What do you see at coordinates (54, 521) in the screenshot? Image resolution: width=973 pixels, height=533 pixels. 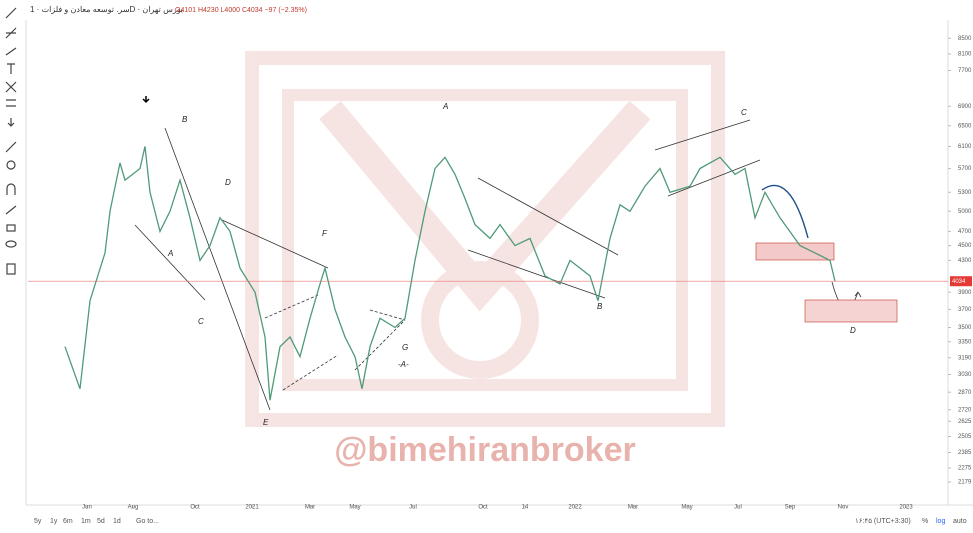 I see `range-button: 1y` at bounding box center [54, 521].